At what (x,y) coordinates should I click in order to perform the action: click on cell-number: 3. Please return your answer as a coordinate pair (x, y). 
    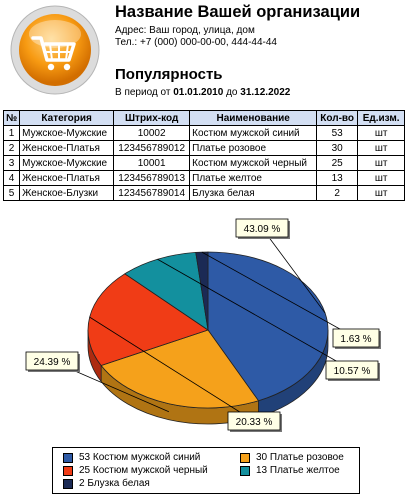
    Looking at the image, I should click on (11, 163).